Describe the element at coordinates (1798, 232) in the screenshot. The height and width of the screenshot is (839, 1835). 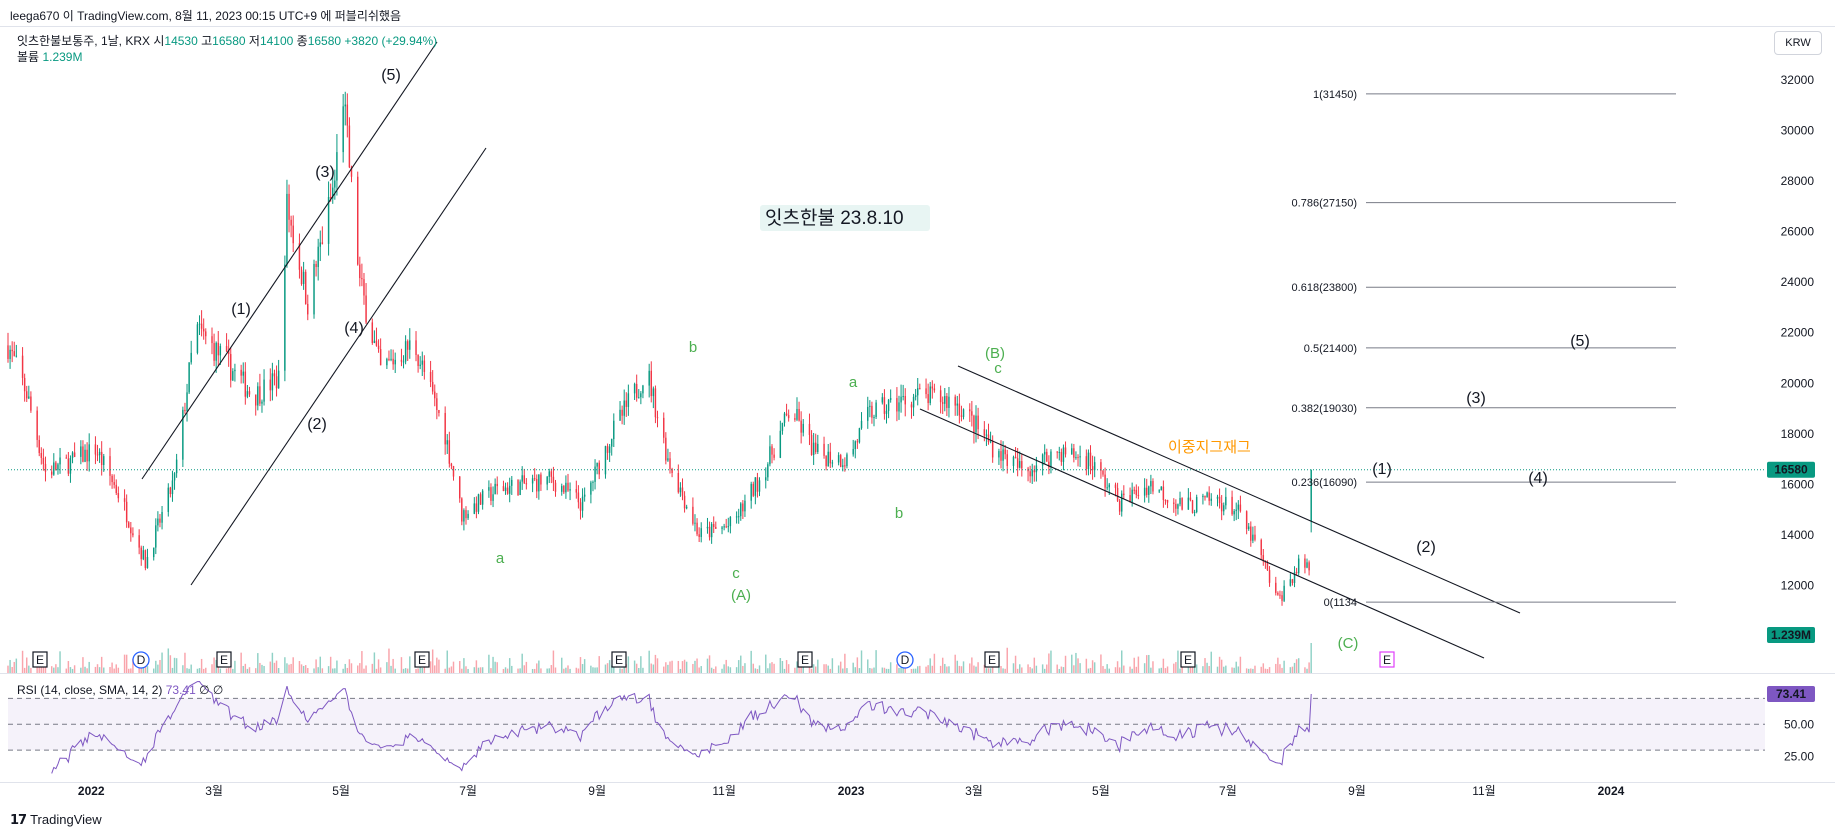
I see `y-tick-label: 26000` at that location.